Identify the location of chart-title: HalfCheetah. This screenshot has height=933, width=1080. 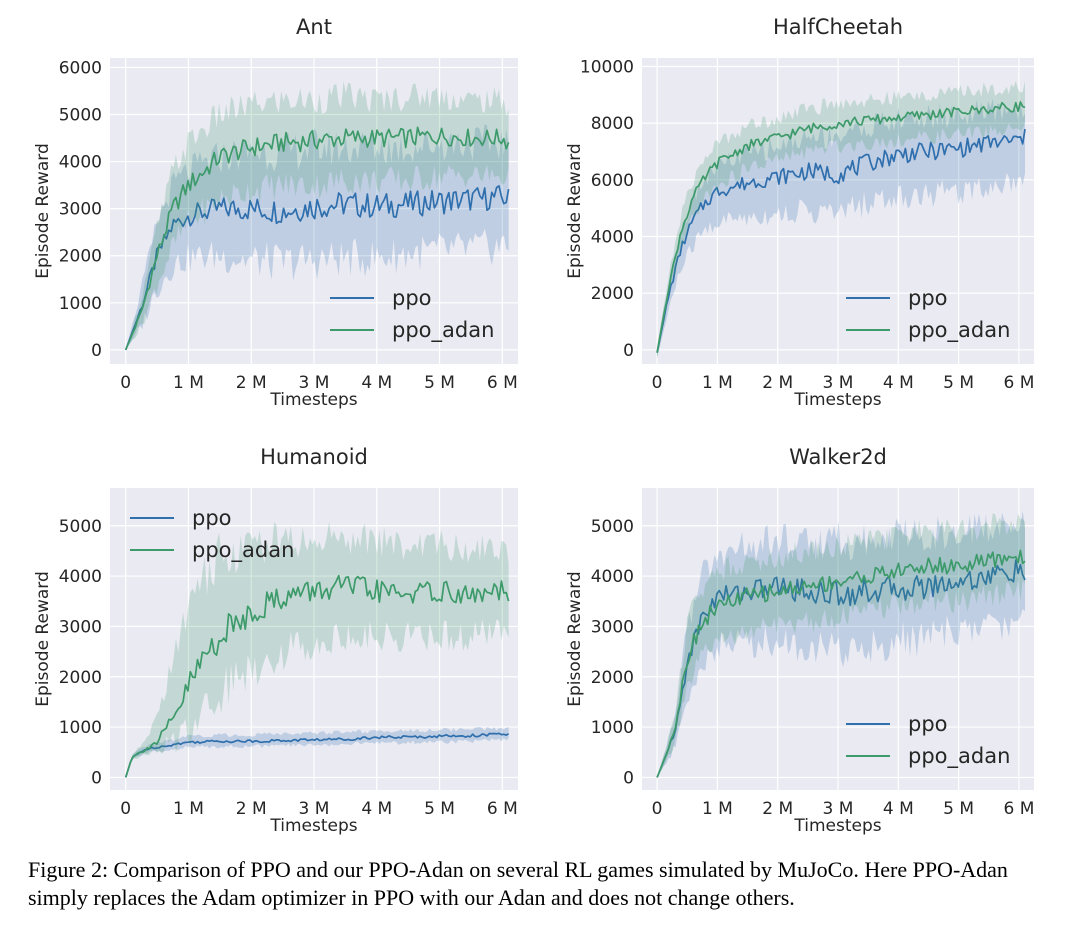
(838, 27).